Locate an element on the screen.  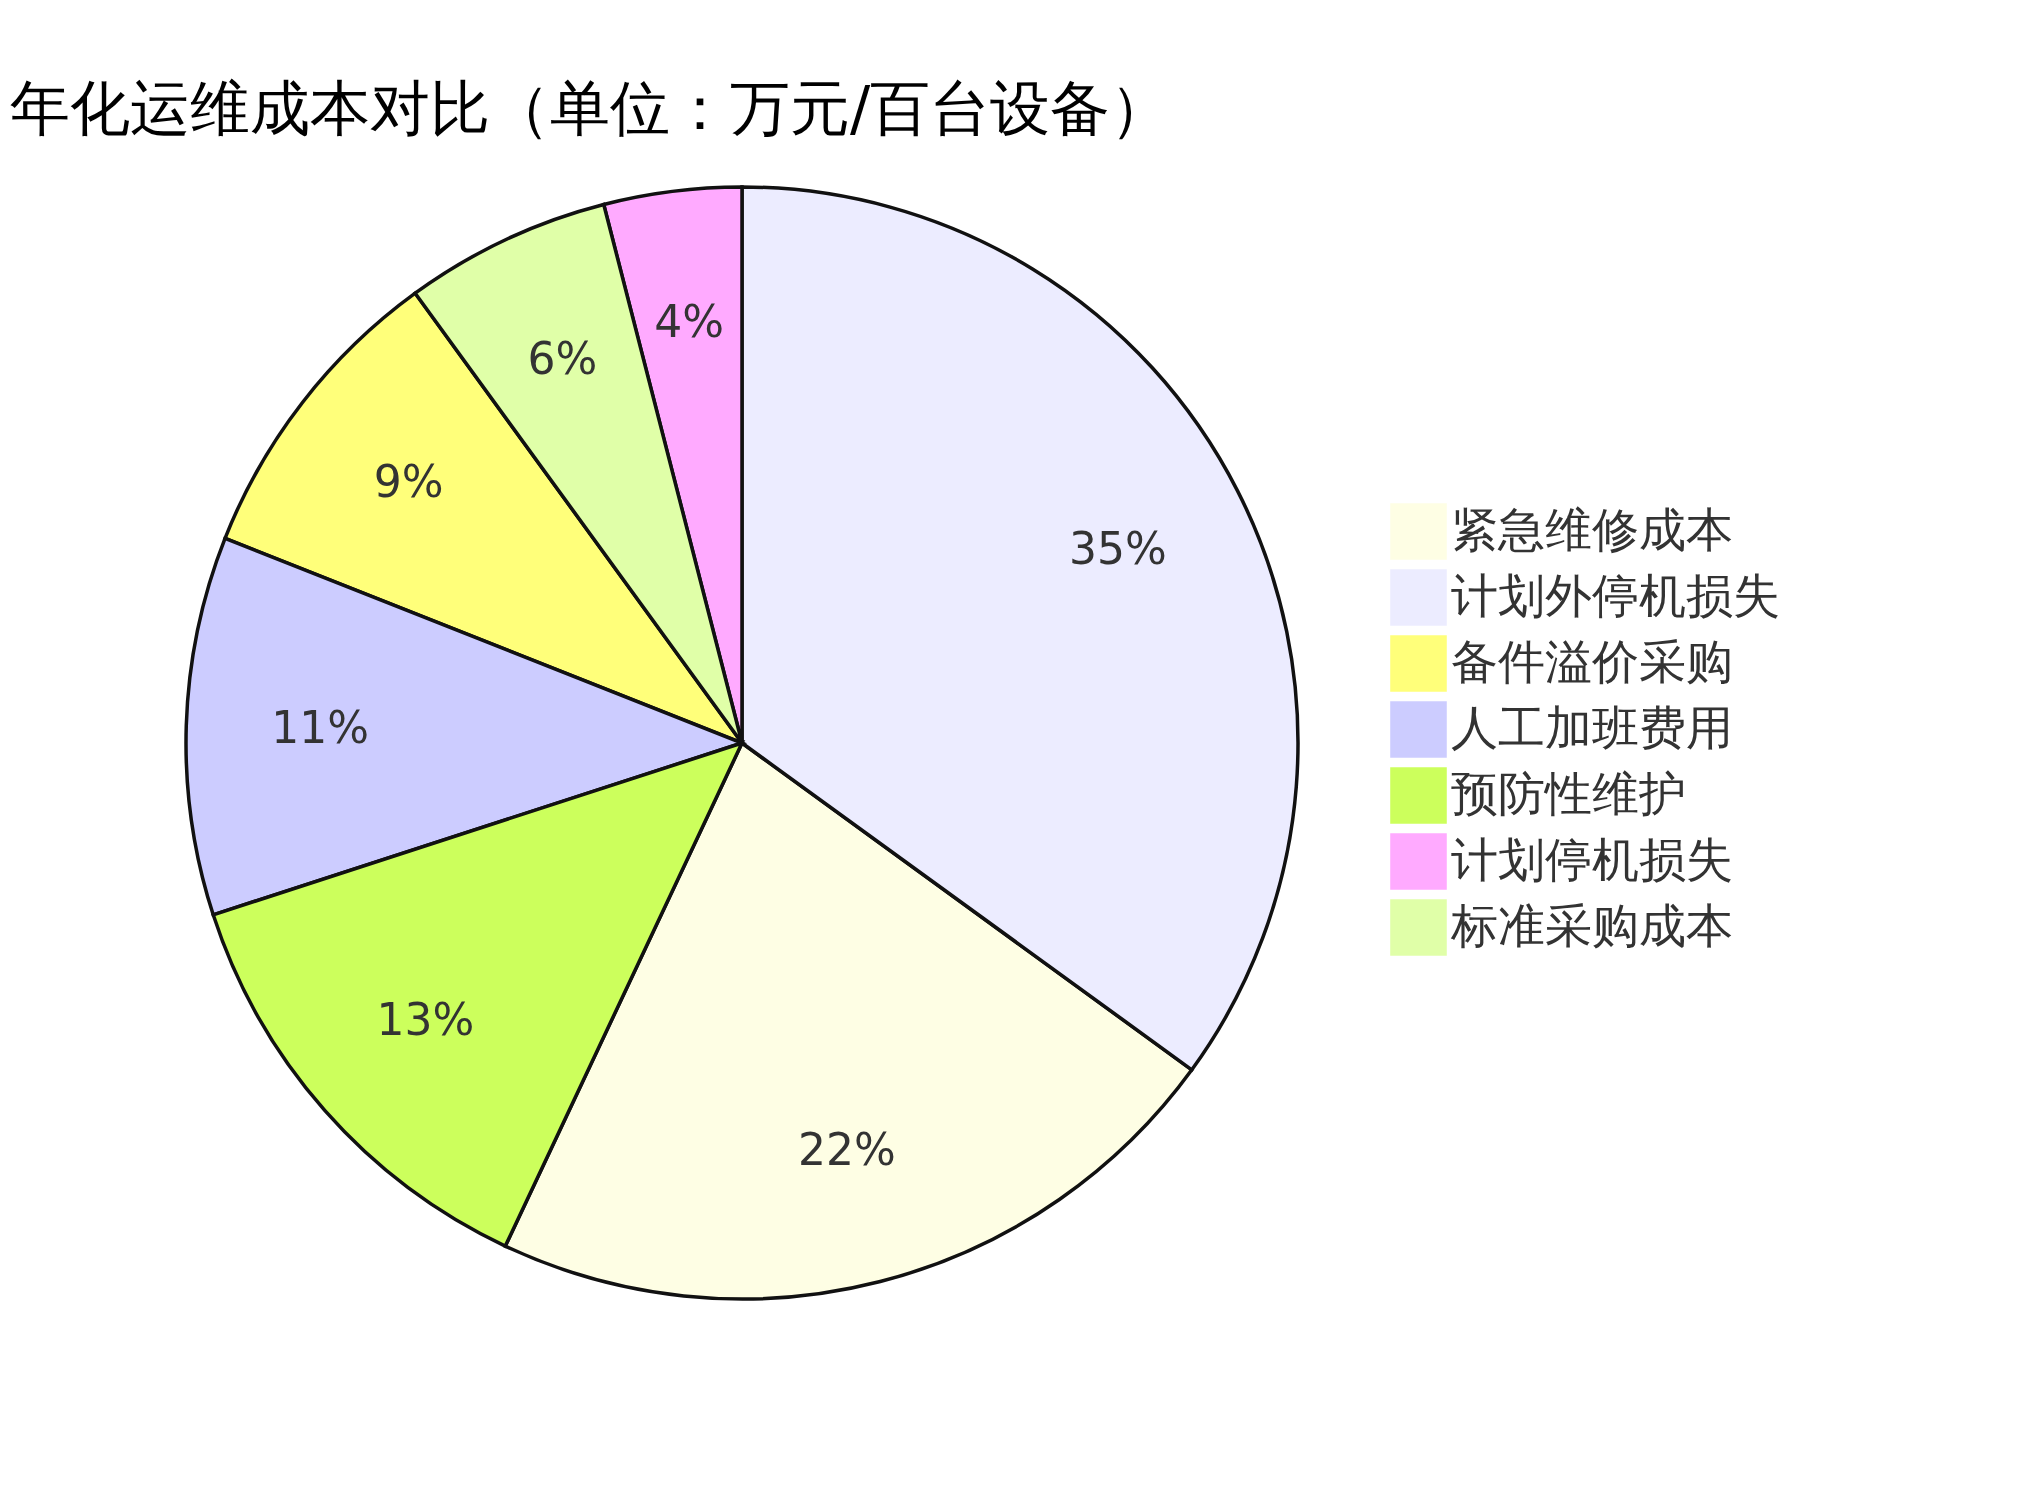
data-label: 35% is located at coordinates (1118, 549).